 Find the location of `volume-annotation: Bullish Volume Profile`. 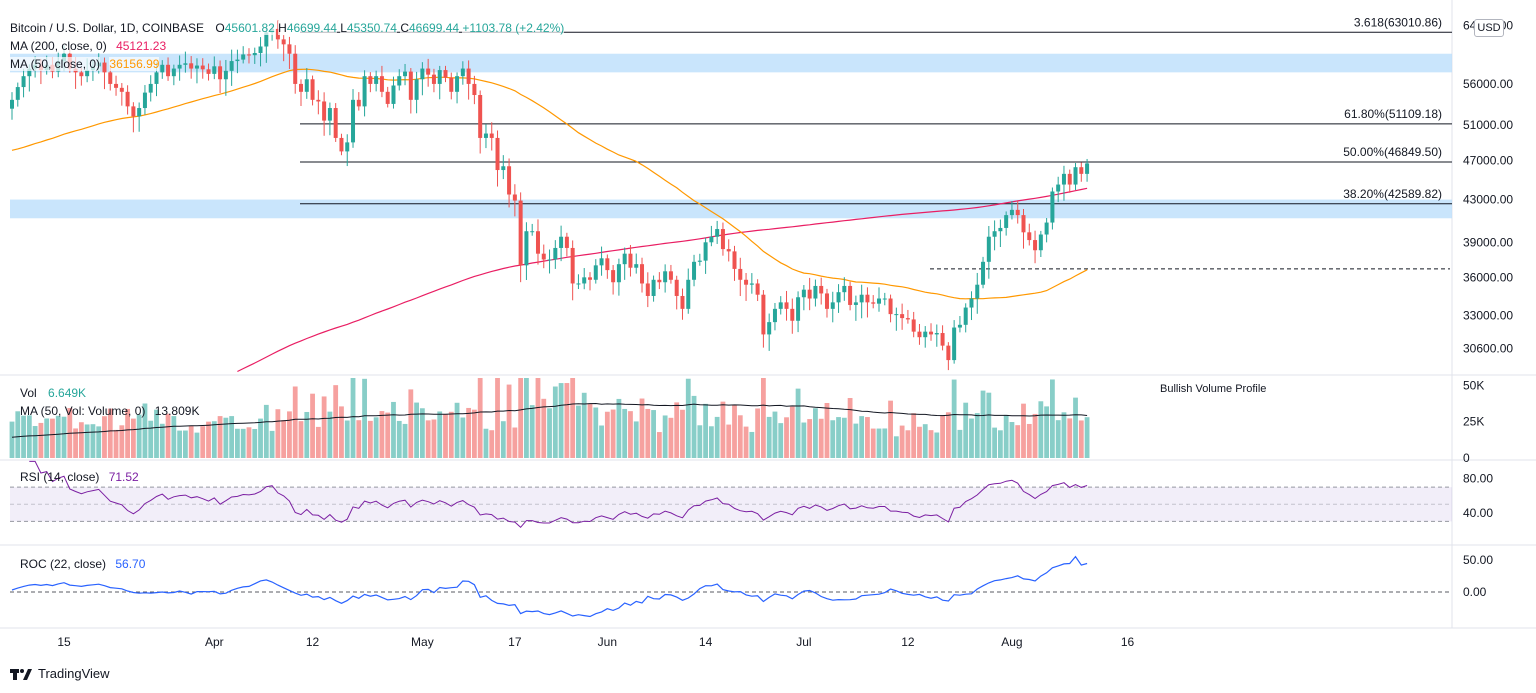

volume-annotation: Bullish Volume Profile is located at coordinates (1213, 389).